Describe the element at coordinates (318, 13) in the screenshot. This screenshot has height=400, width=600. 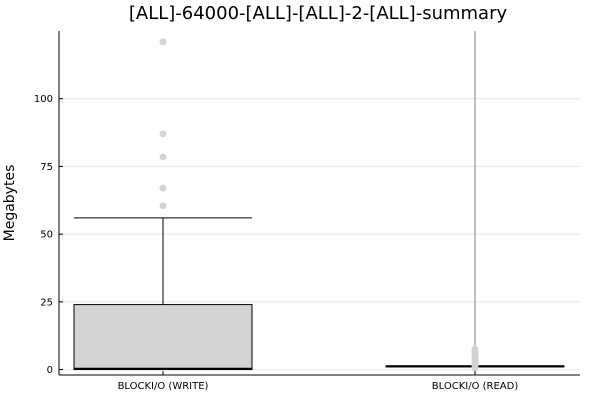
I see `chart-title: [ALL]-64000-[ALL]-[ALL]-2-[ALL]-summary` at that location.